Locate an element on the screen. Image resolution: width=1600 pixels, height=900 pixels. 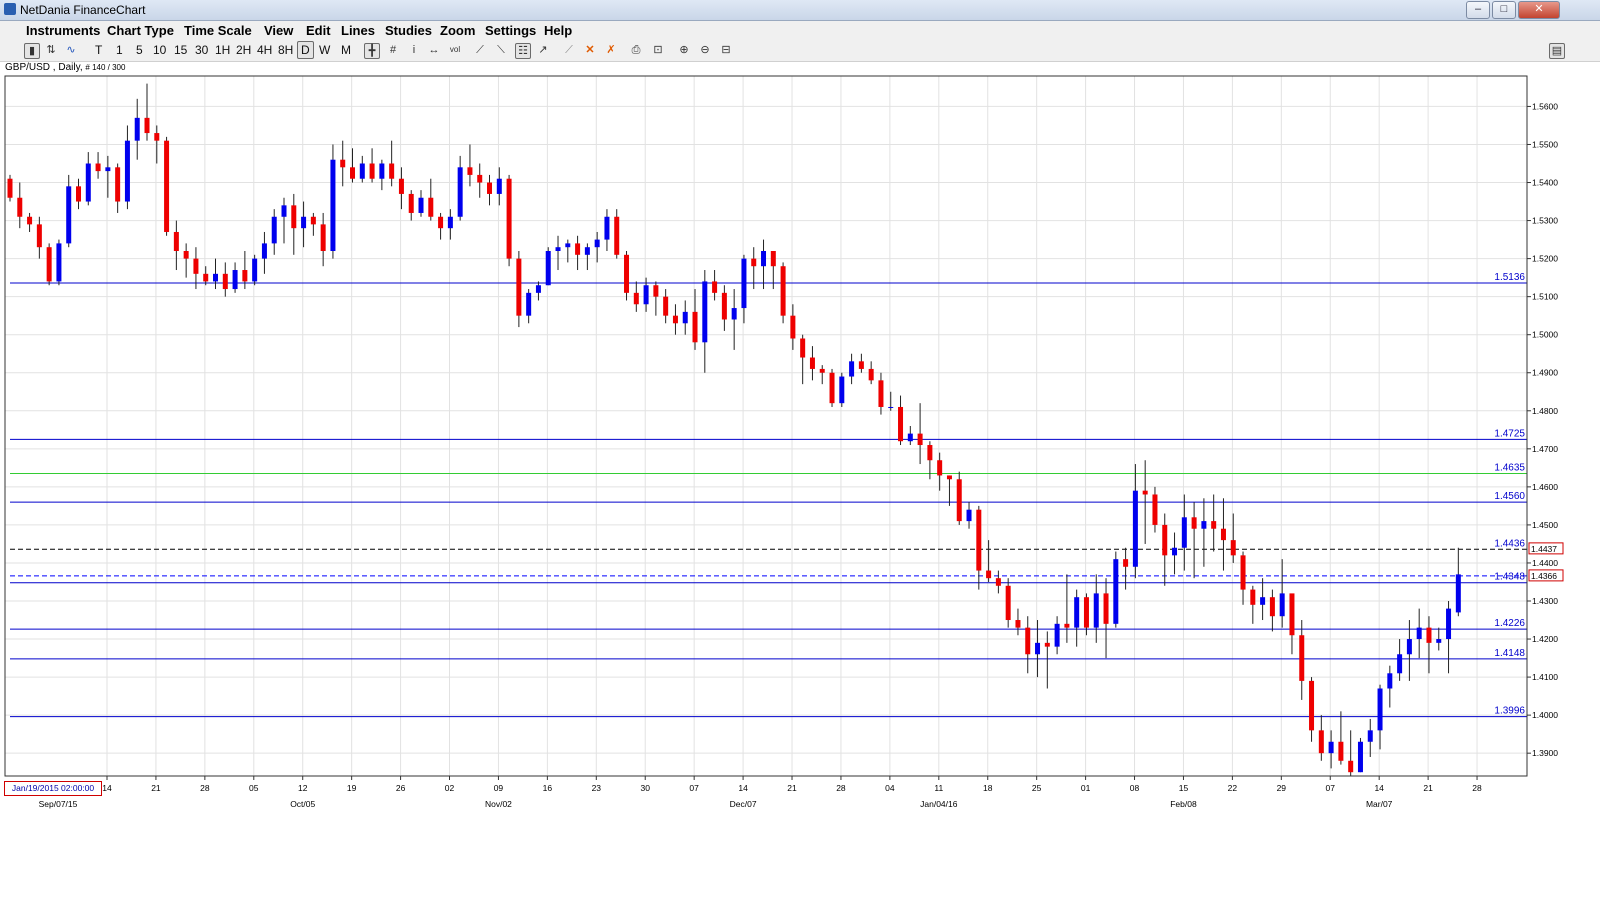
zoom-out-icon: ⊖ is located at coordinates (705, 50).